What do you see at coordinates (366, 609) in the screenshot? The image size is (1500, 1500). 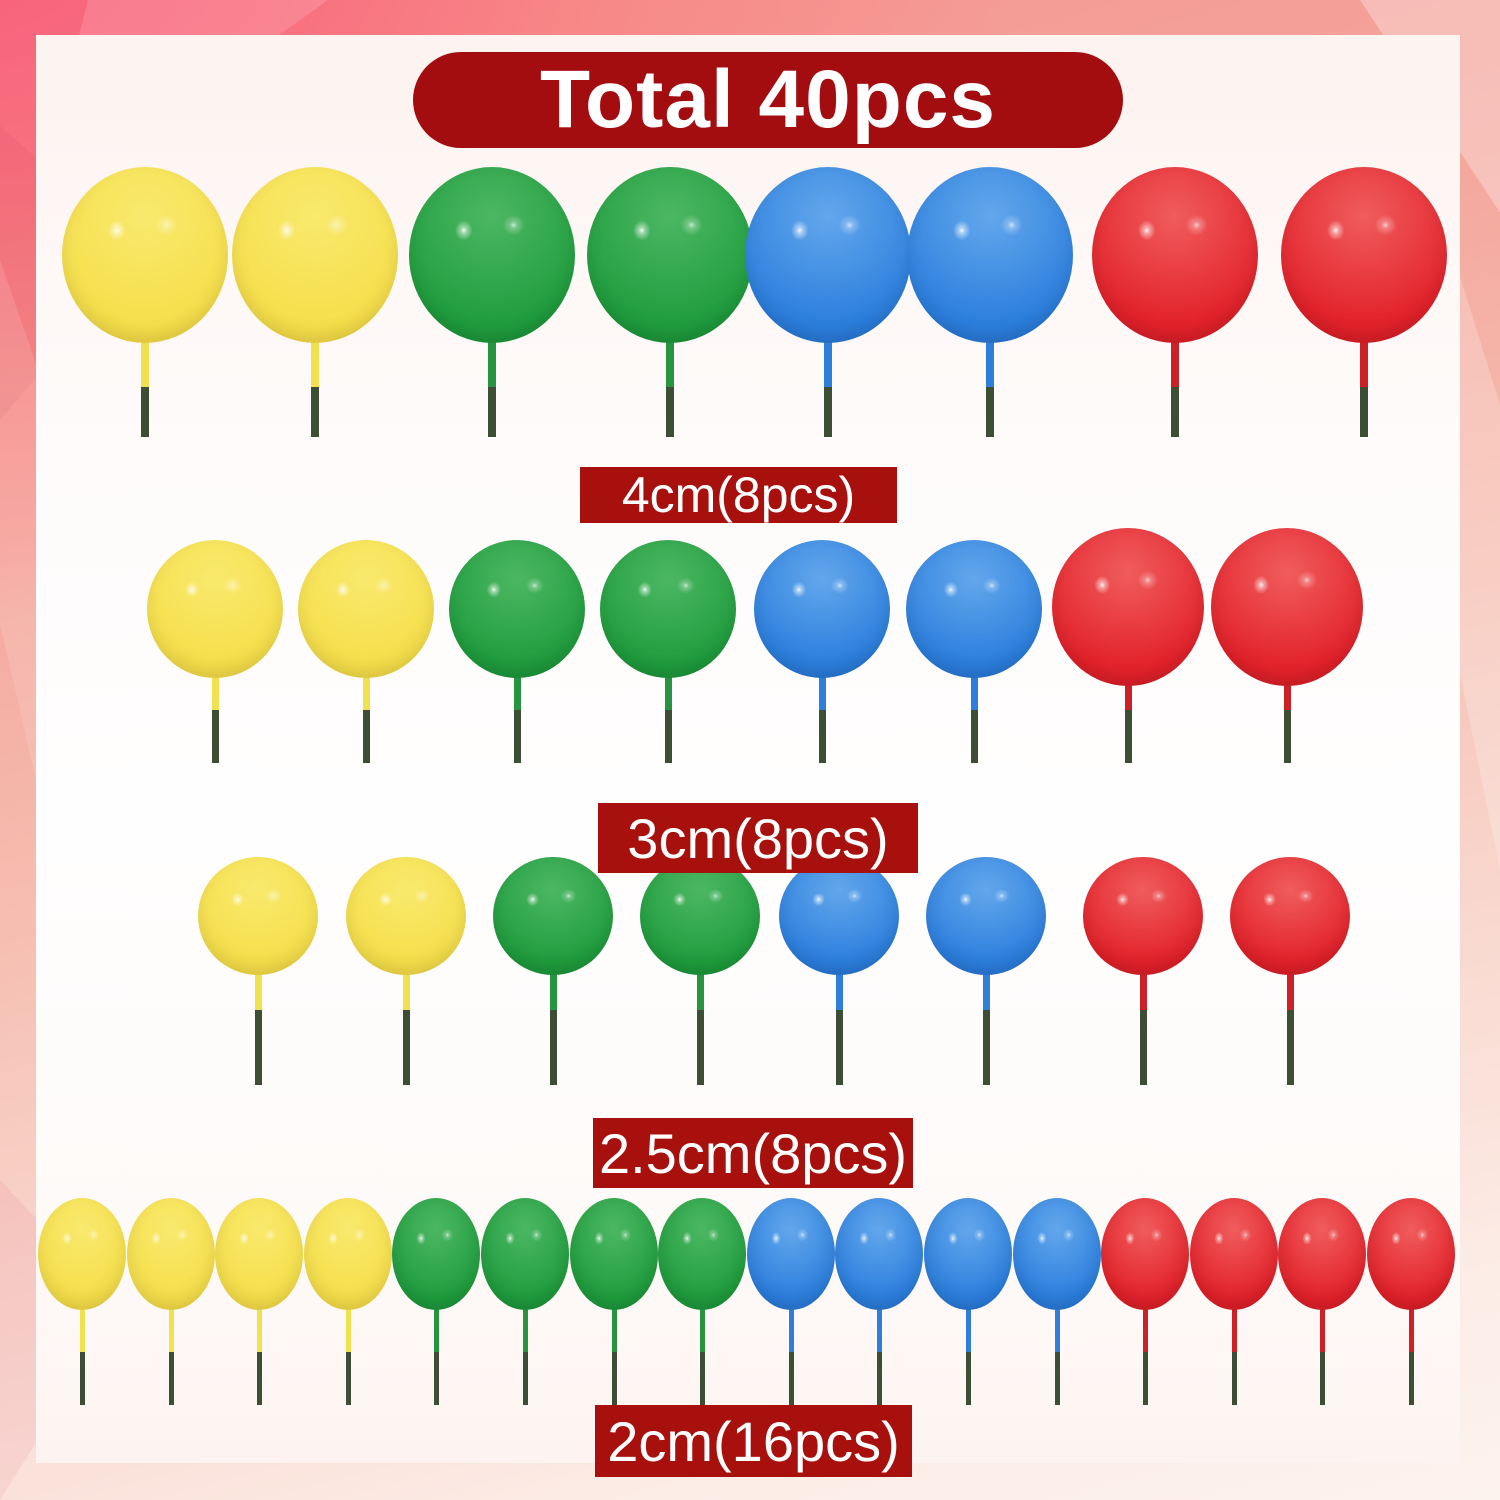 I see `ball-yellow-3cm` at bounding box center [366, 609].